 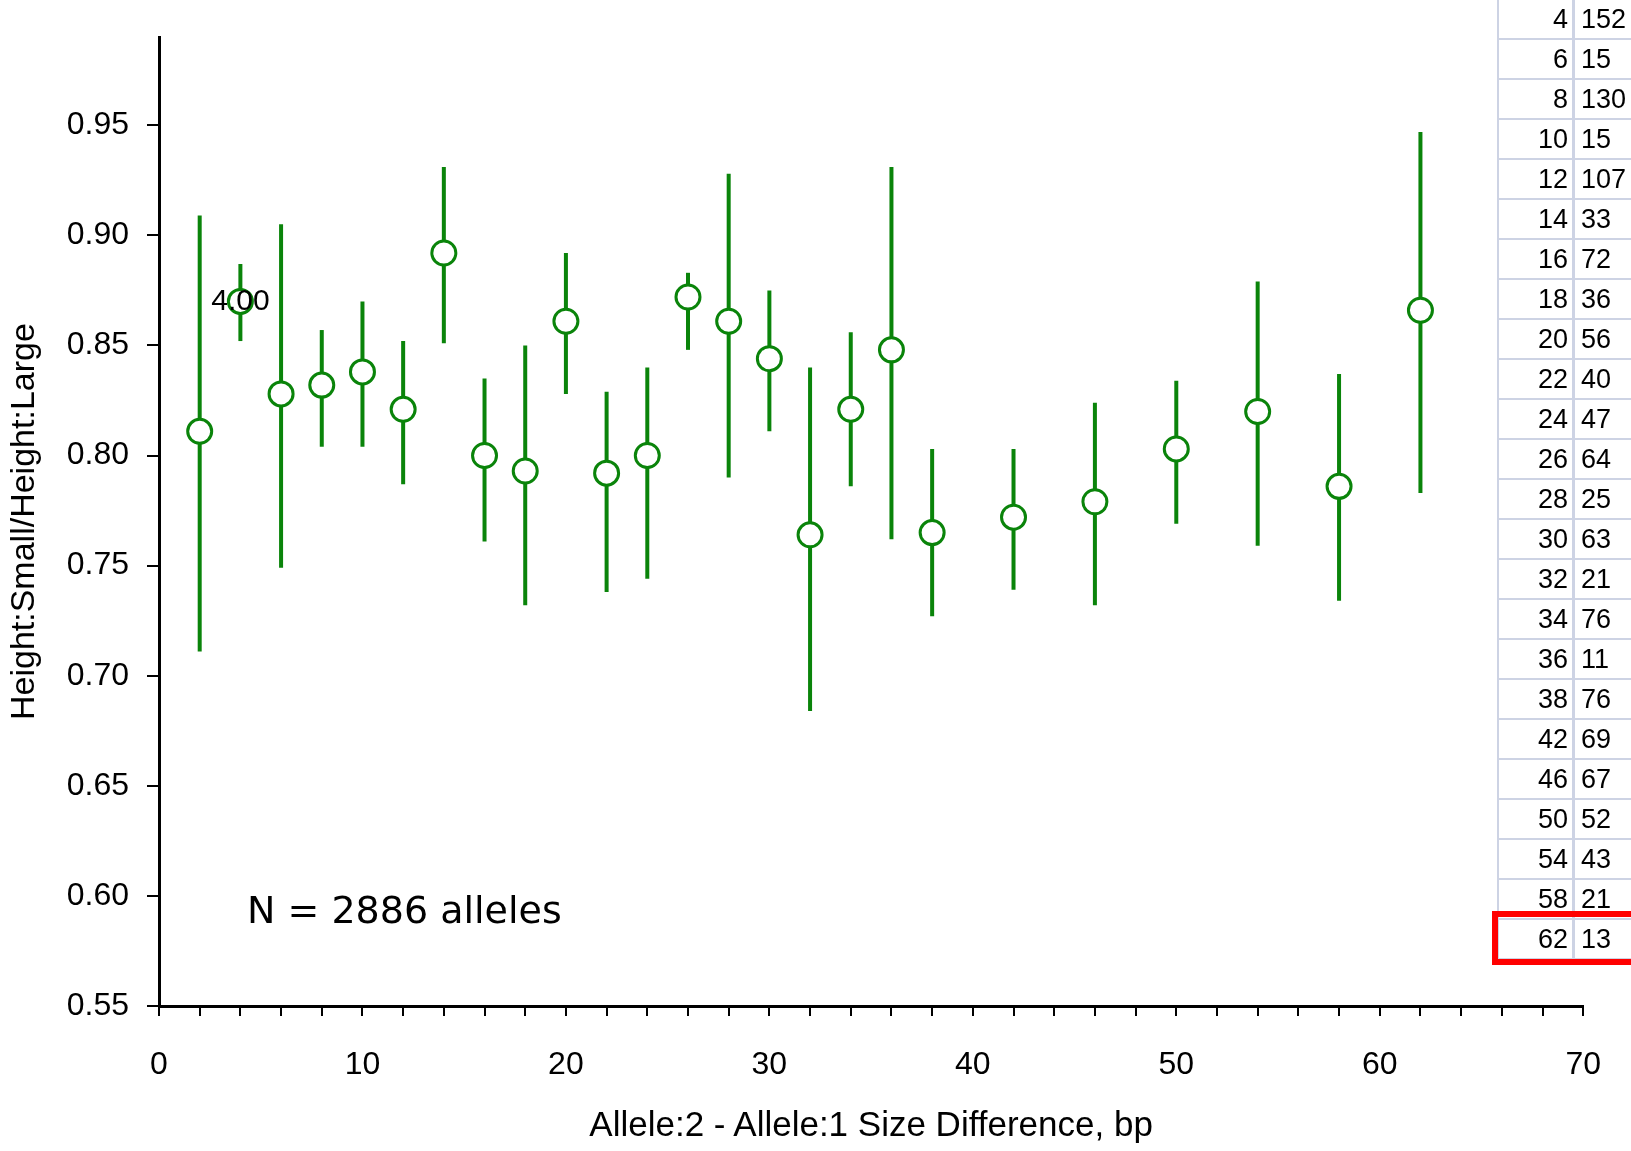 What do you see at coordinates (1575, 499) in the screenshot?
I see `annotation: 28 25` at bounding box center [1575, 499].